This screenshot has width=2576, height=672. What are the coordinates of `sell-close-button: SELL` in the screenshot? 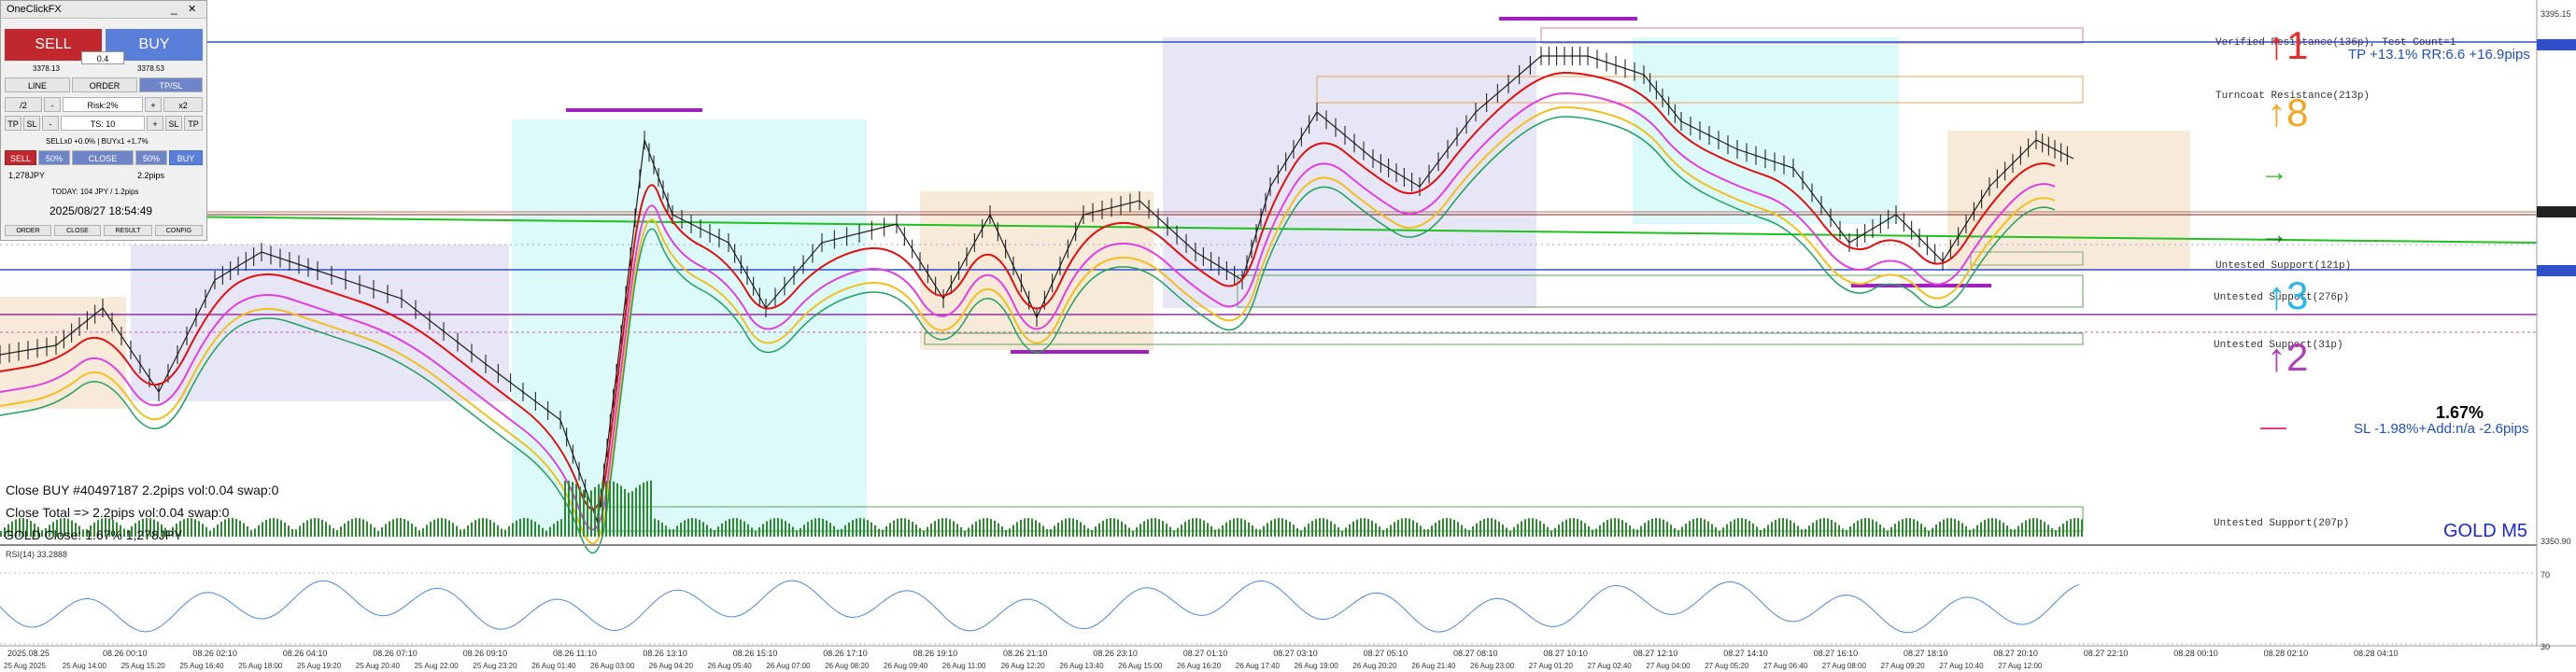 It's located at (20, 157).